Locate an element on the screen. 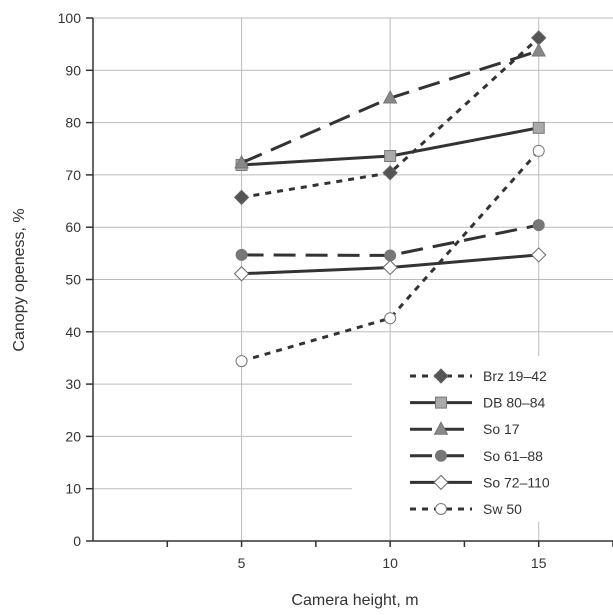 The width and height of the screenshot is (613, 615). legend-label: DB 80–84 is located at coordinates (514, 403).